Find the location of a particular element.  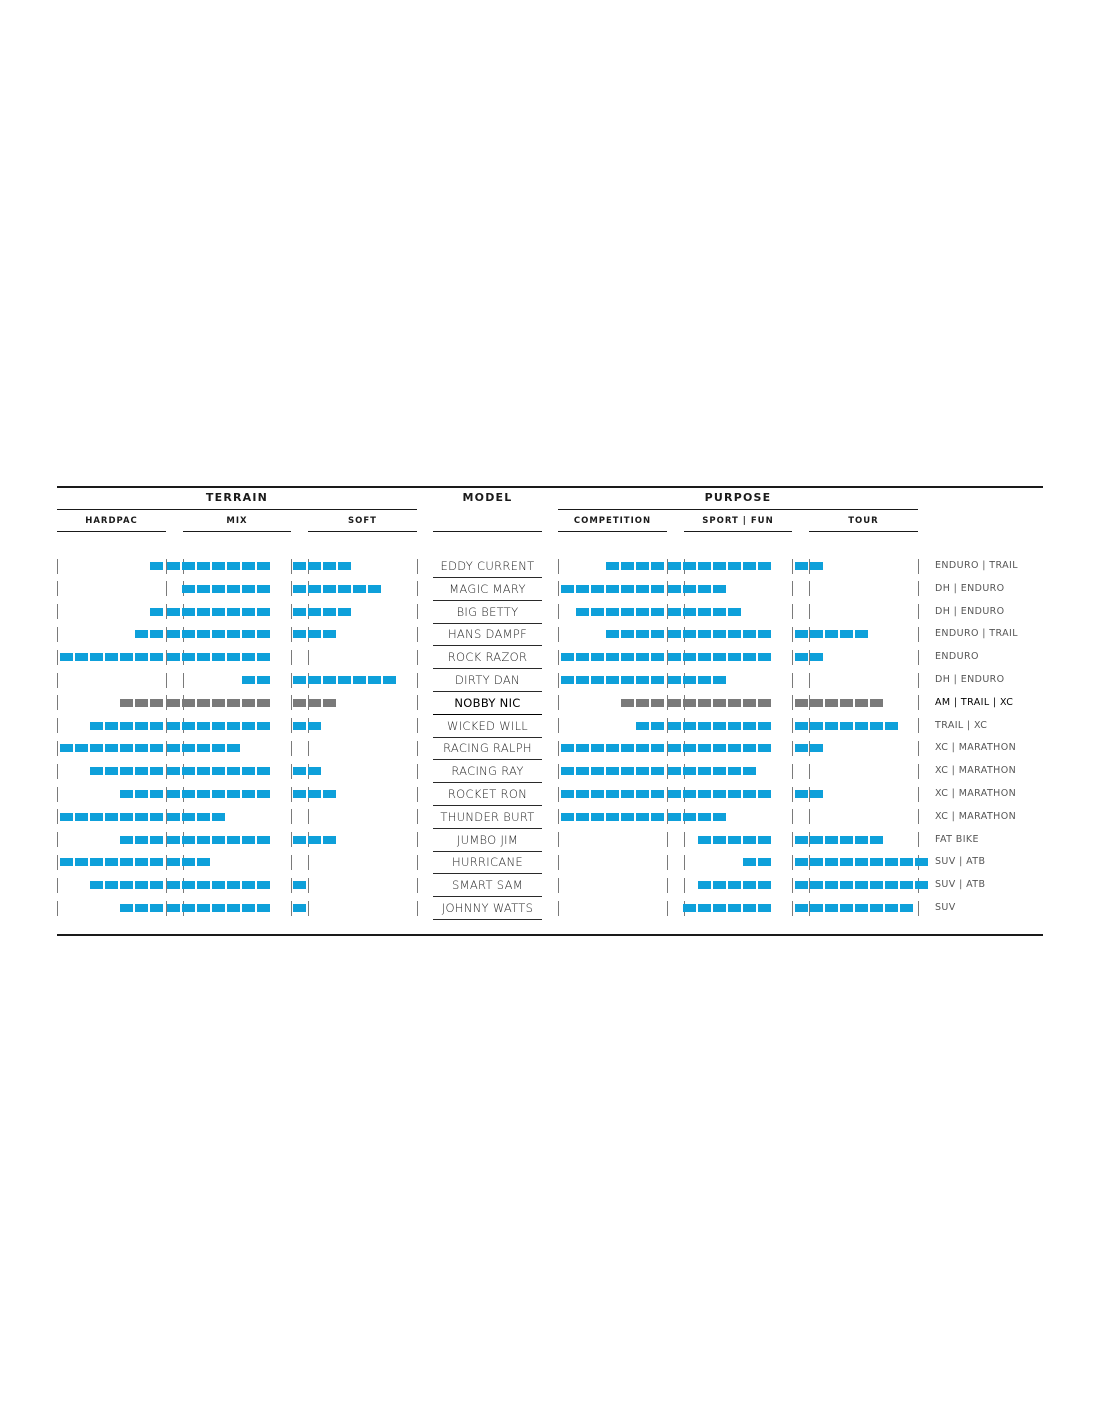

top-rule is located at coordinates (550, 487).